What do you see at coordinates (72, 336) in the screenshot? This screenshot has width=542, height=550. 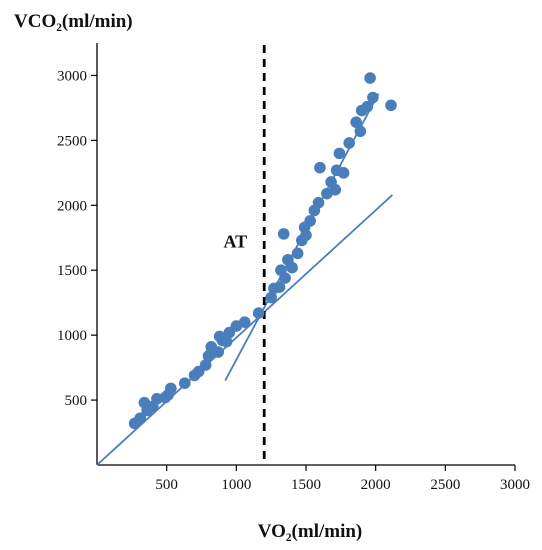 I see `y-tick-label: 1000` at bounding box center [72, 336].